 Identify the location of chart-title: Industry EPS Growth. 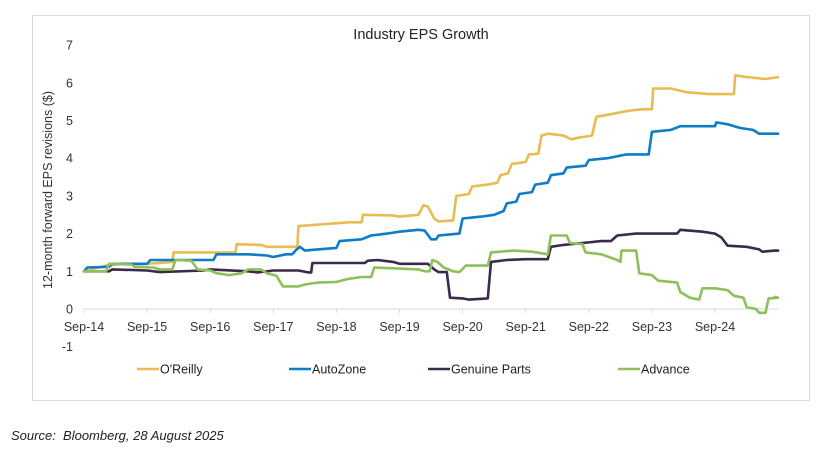
(420, 35).